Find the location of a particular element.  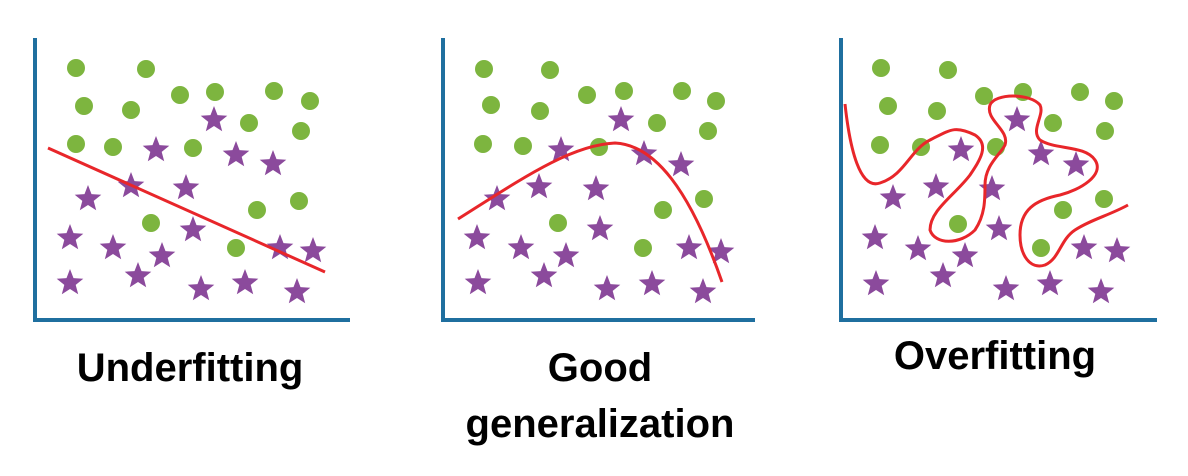

caption-underfitting: Underfitting is located at coordinates (190, 368).